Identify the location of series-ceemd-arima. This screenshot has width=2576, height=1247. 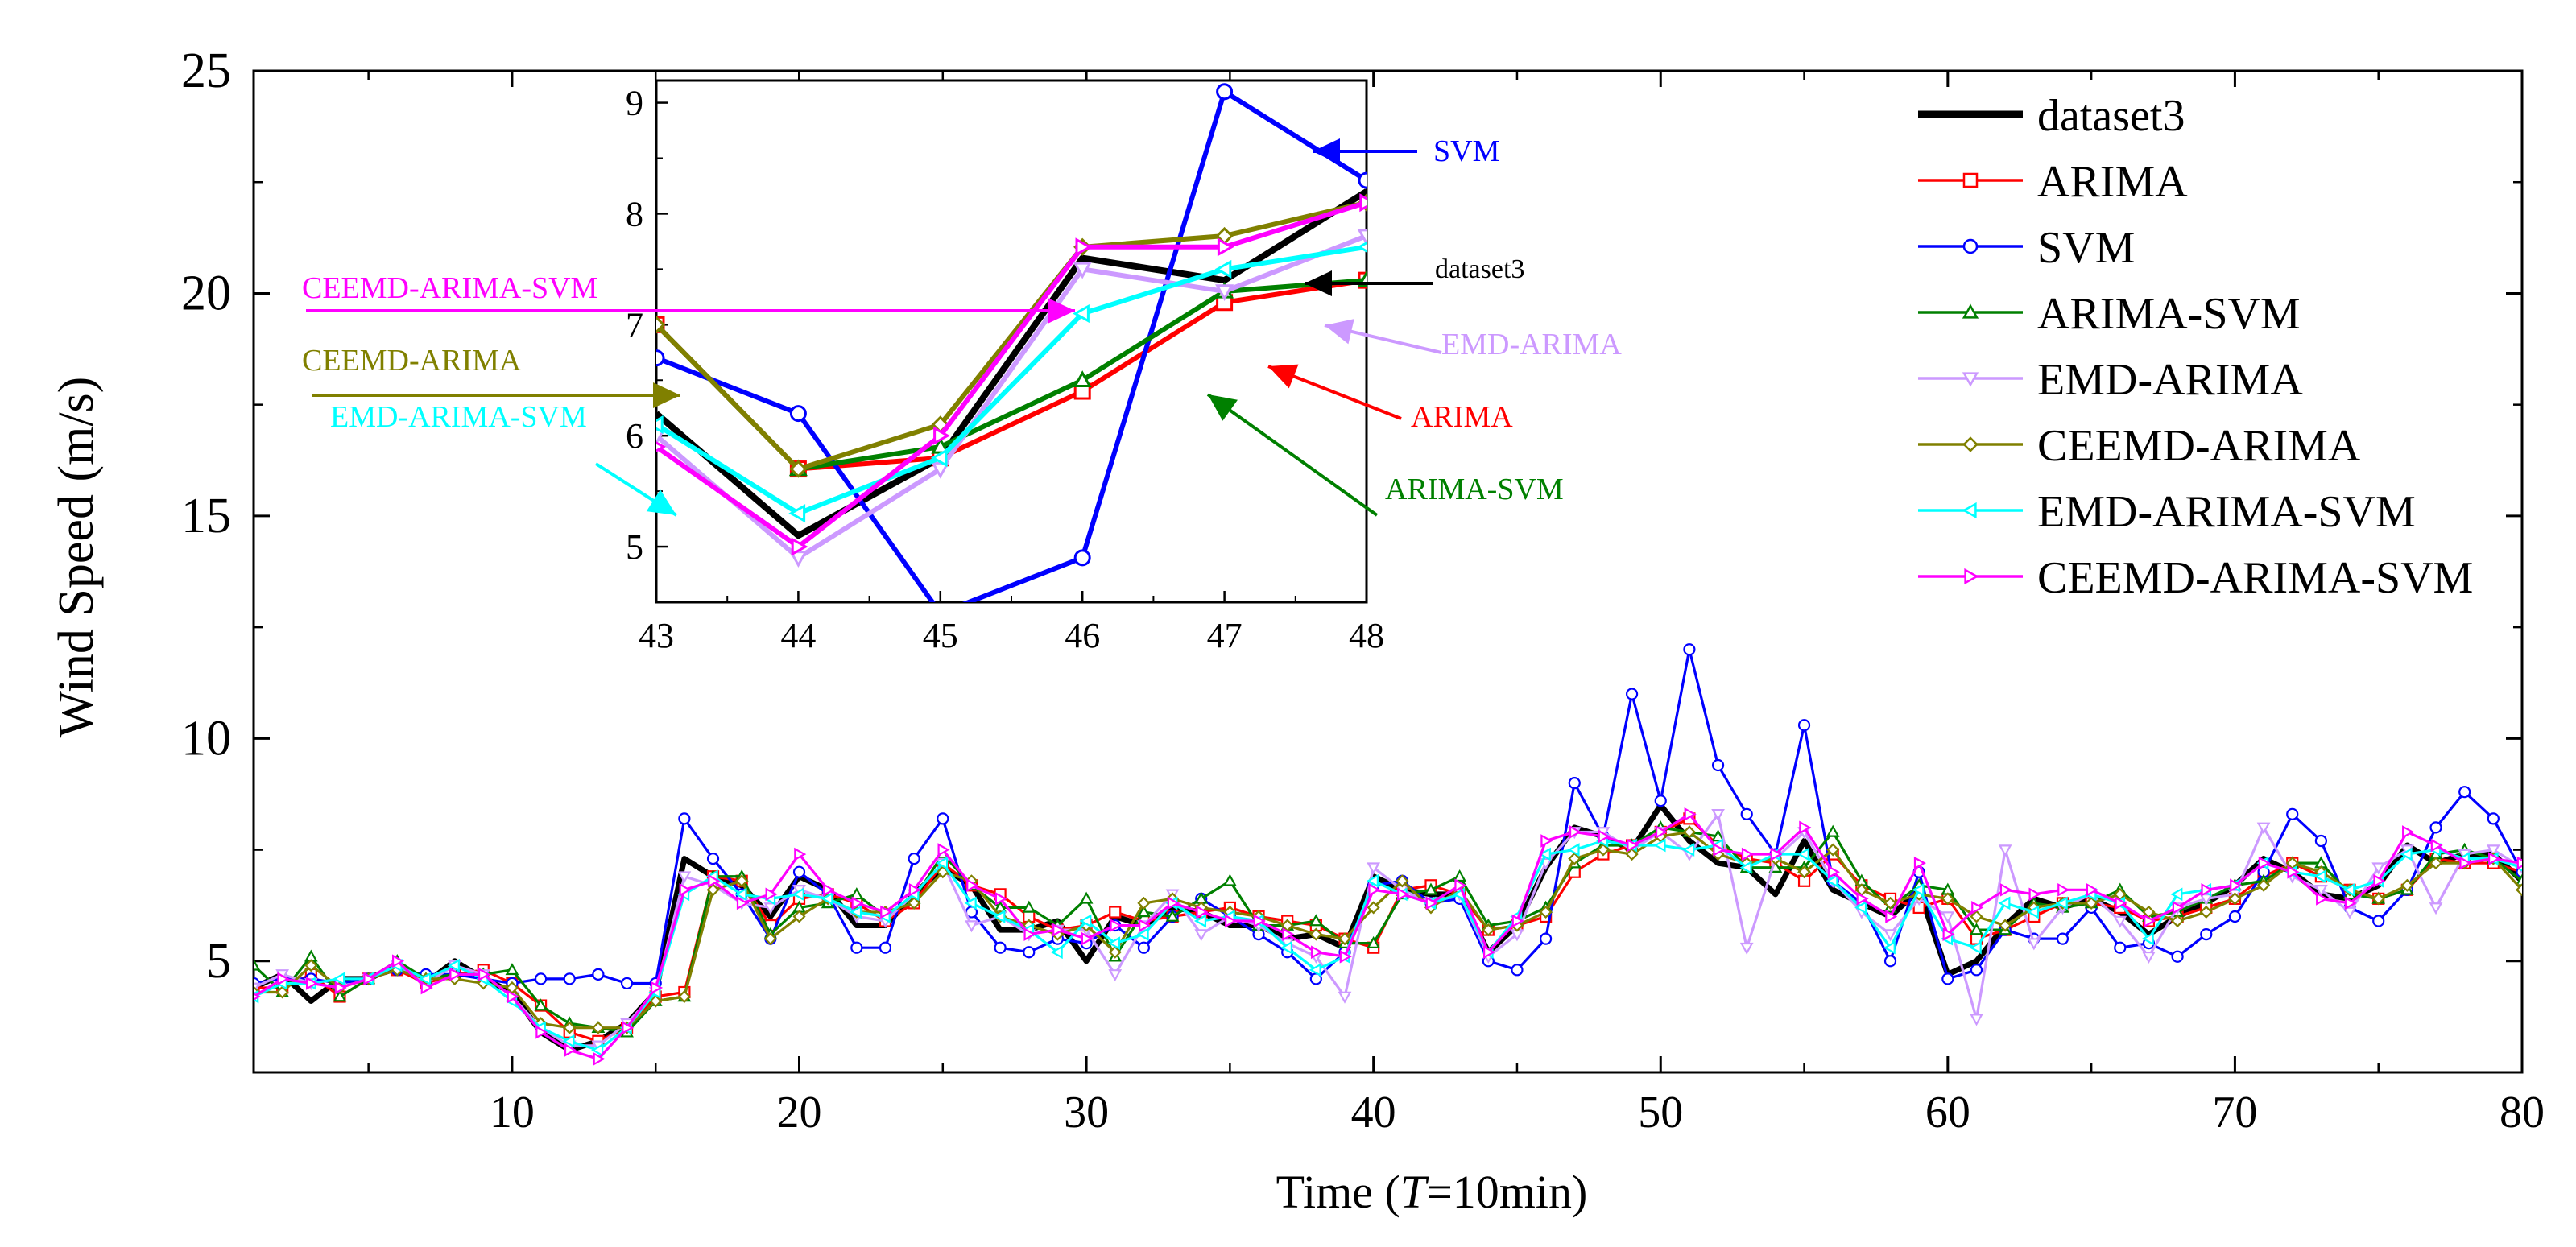
(1388, 930).